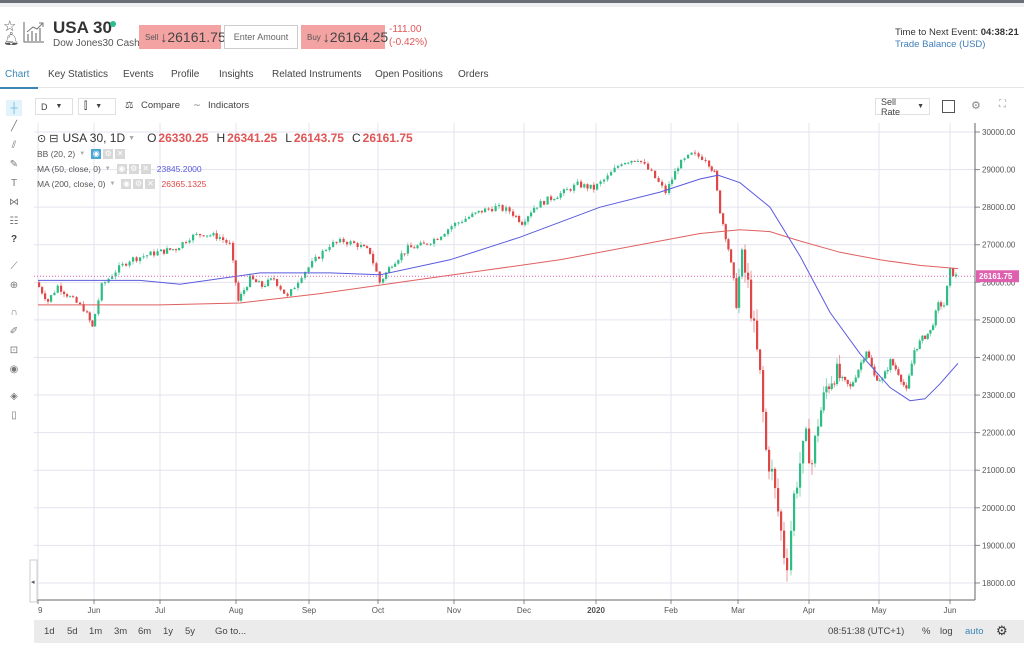 This screenshot has height=648, width=1024. I want to click on next-event-link: Trade Balance (USD), so click(940, 44).